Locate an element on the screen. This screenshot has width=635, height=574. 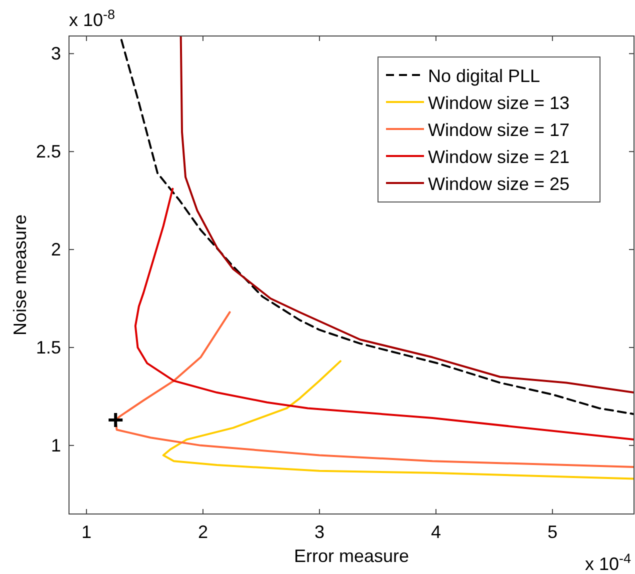
x-axis-title: Error measure is located at coordinates (352, 556).